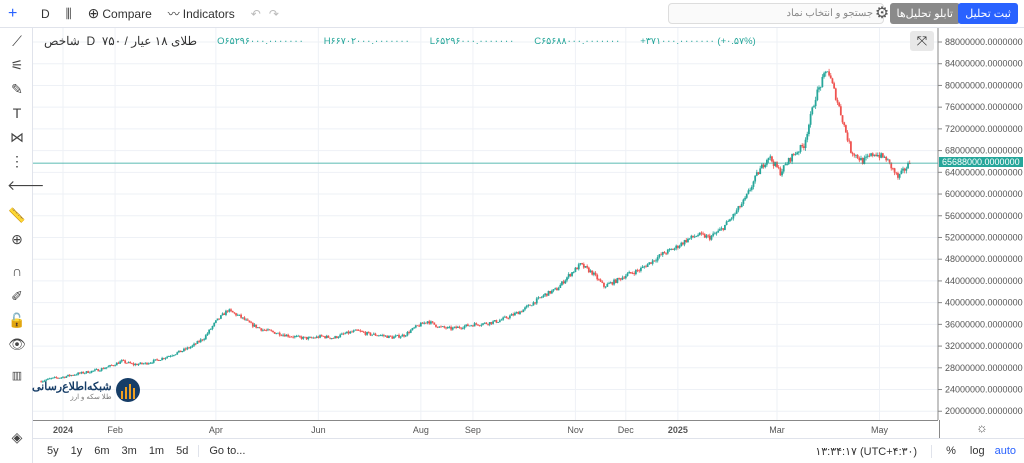 The width and height of the screenshot is (1024, 463). Describe the element at coordinates (76, 451) in the screenshot. I see `range-1y: 1y` at that location.